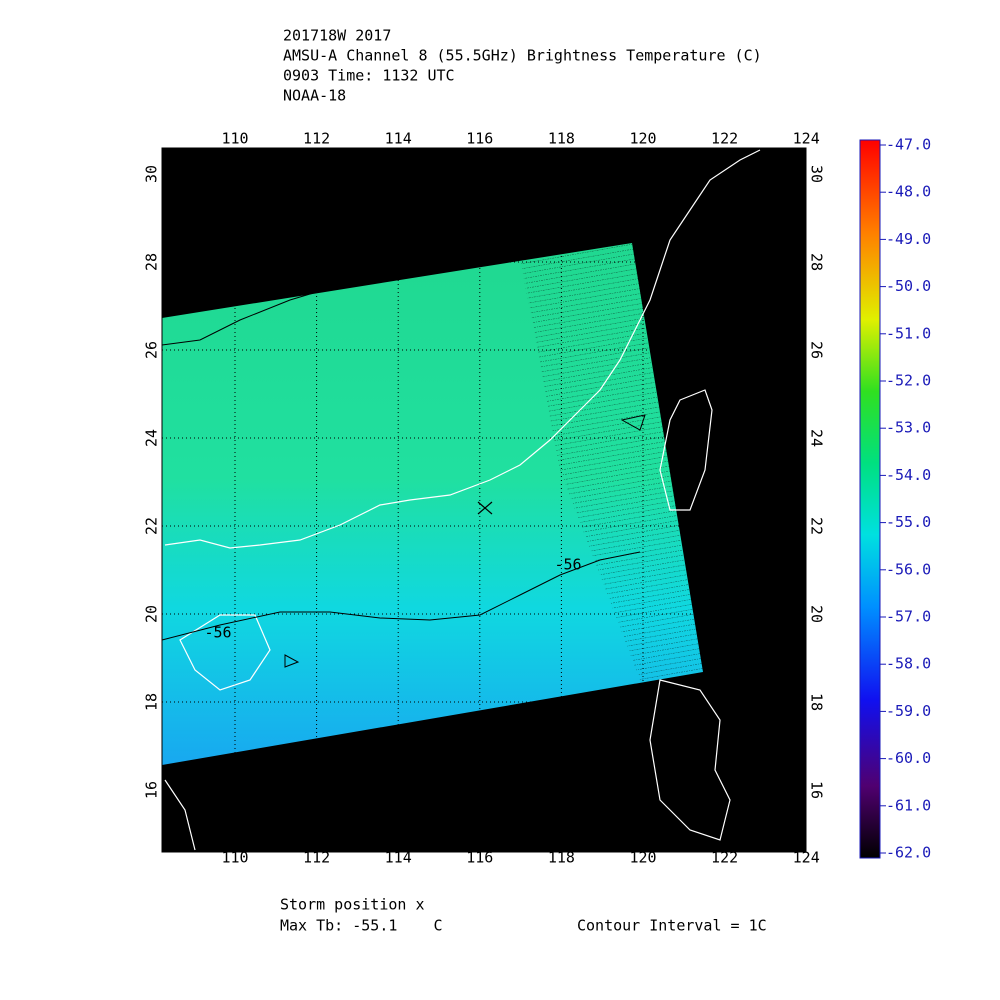 This screenshot has height=1000, width=1000. Describe the element at coordinates (337, 36) in the screenshot. I see `header-line: 201718W 2017` at that location.